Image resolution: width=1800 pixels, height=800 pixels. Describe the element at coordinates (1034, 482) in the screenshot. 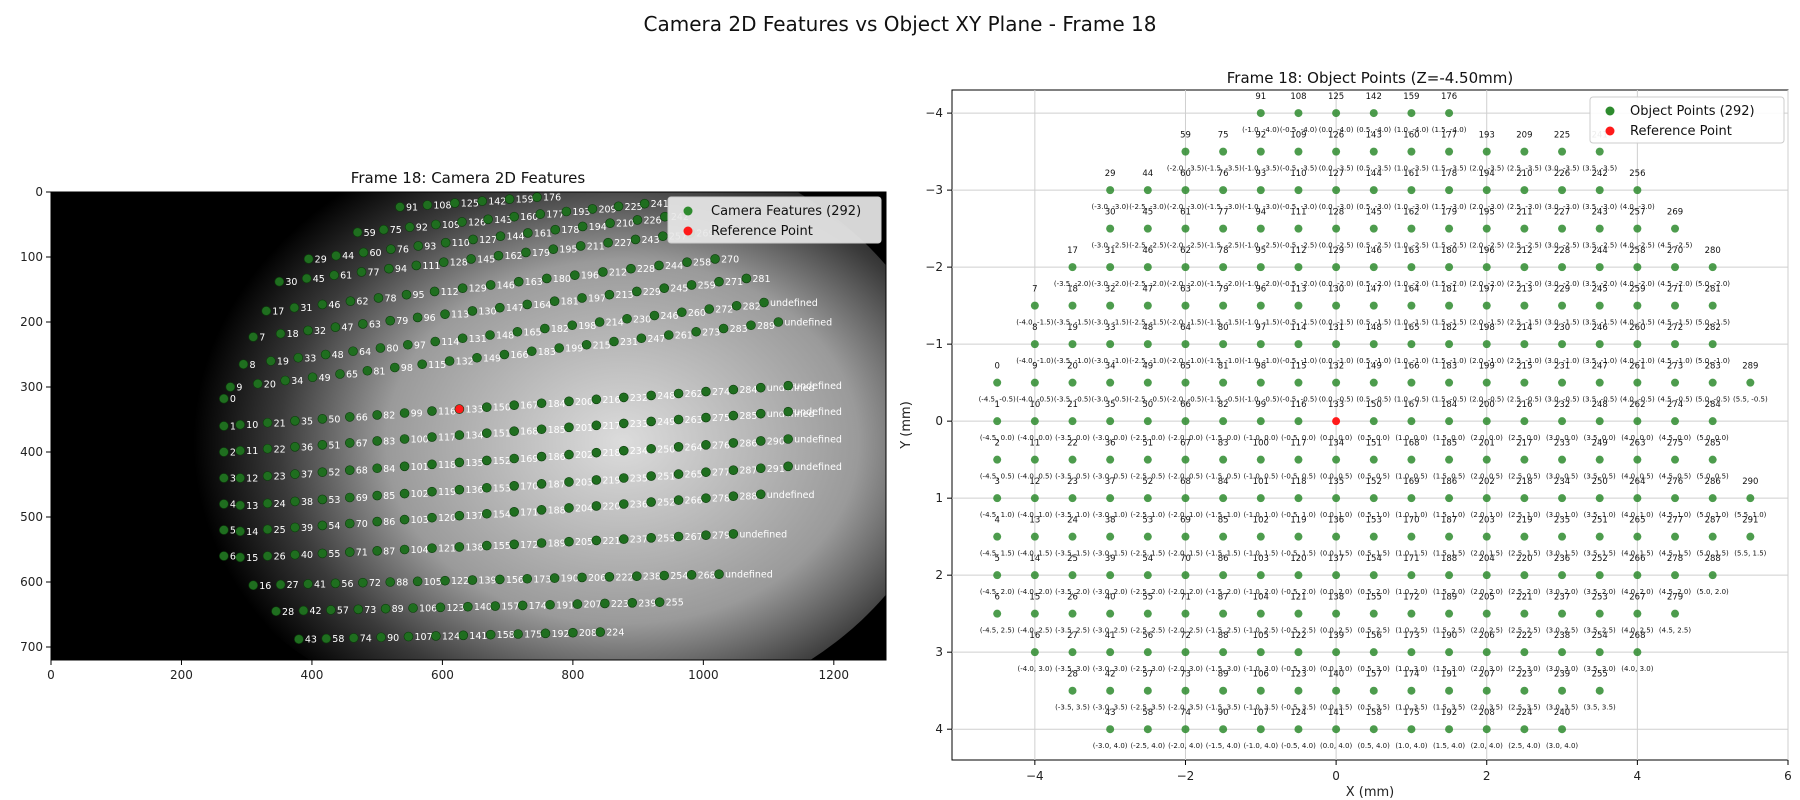

I see `object-point-label: 12` at that location.